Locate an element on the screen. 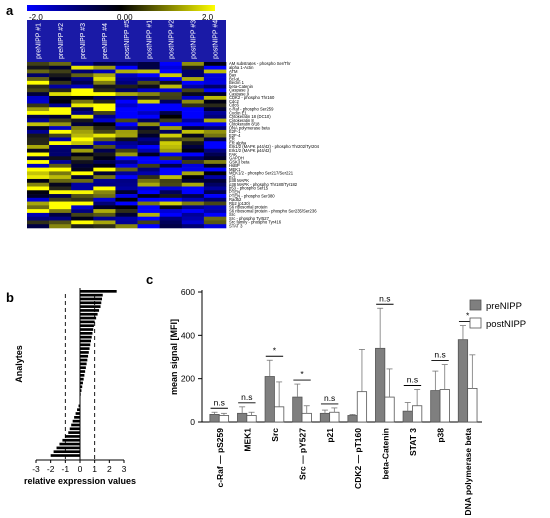 The height and width of the screenshot is (518, 550). heatmap-row-label: E2F-4 is located at coordinates (235, 135).